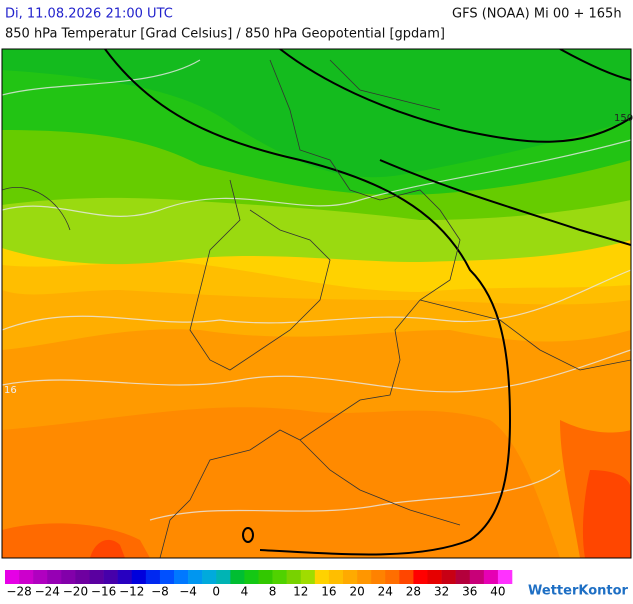 The width and height of the screenshot is (633, 604). I want to click on legend-tick-label: −12, so click(131, 592).